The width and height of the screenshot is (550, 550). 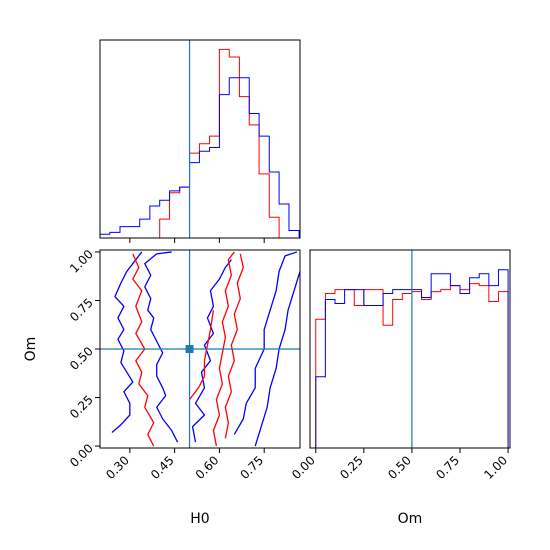 I want to click on hist-om-xtick-label: 1.00, so click(x=495, y=467).